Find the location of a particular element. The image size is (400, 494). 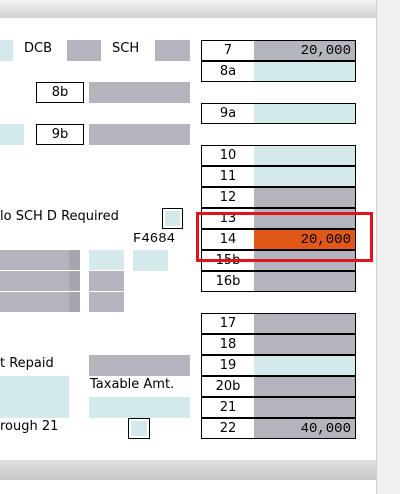

line-number: 9b is located at coordinates (60, 134).